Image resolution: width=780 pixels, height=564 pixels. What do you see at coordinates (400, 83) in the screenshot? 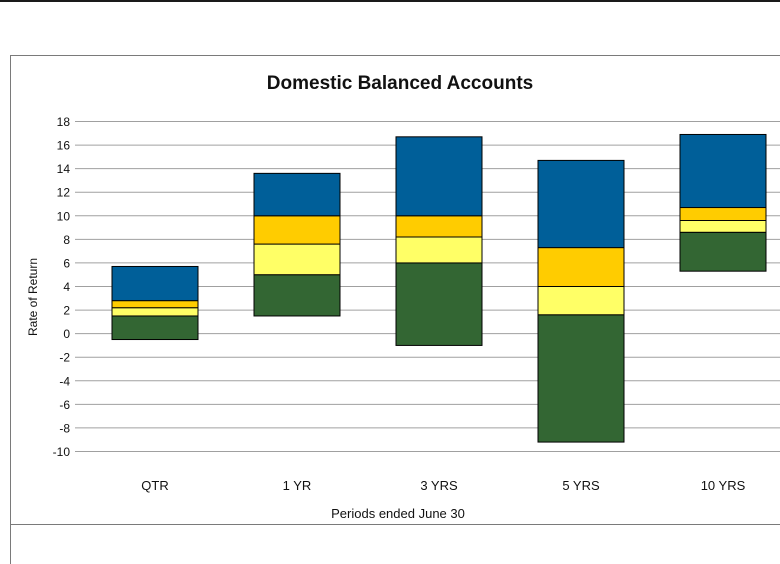
I see `chart-title: Domestic Balanced Accounts` at bounding box center [400, 83].